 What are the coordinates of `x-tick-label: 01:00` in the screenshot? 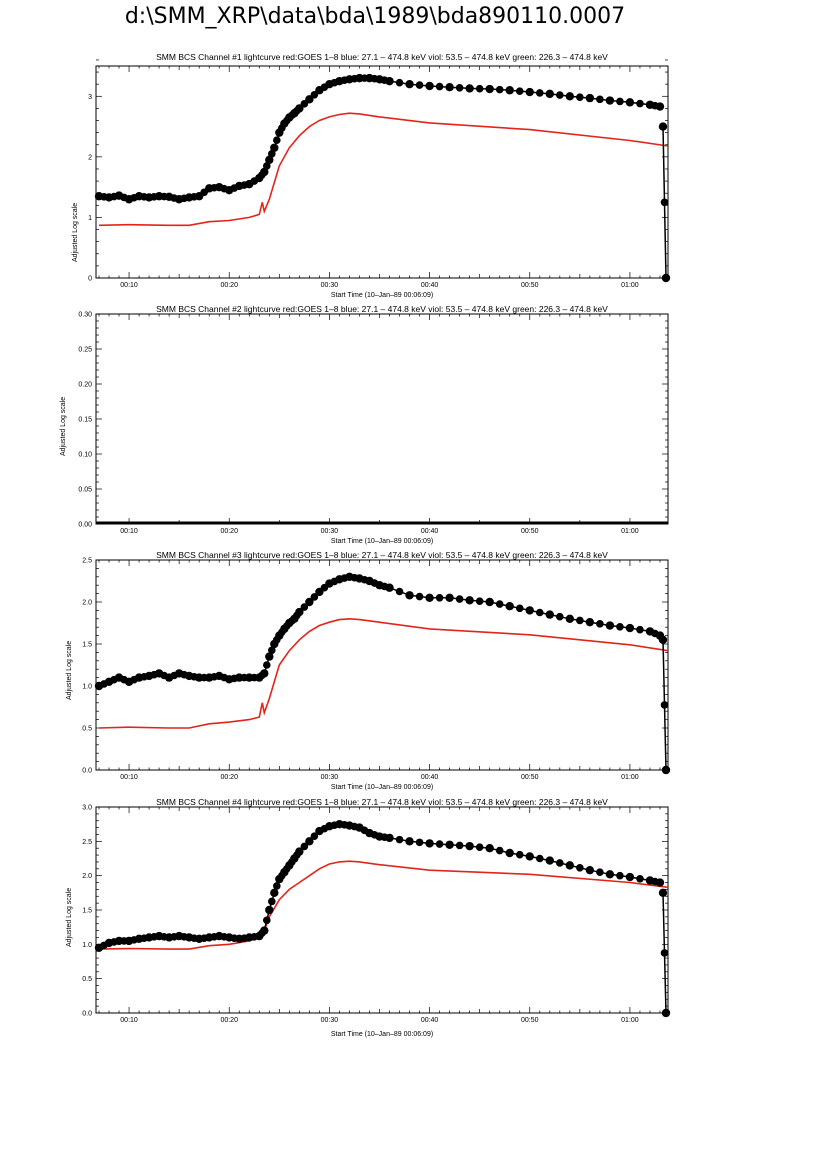 It's located at (630, 777).